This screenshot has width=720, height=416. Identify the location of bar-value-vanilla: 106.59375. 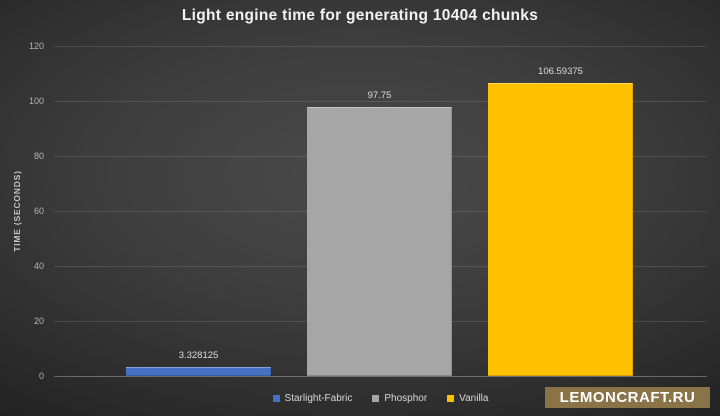
(560, 71).